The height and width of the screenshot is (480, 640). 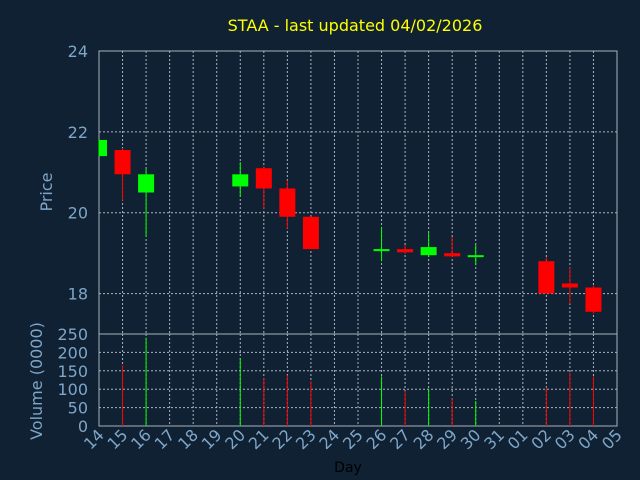 I want to click on x-tick-label: 05, so click(x=612, y=439).